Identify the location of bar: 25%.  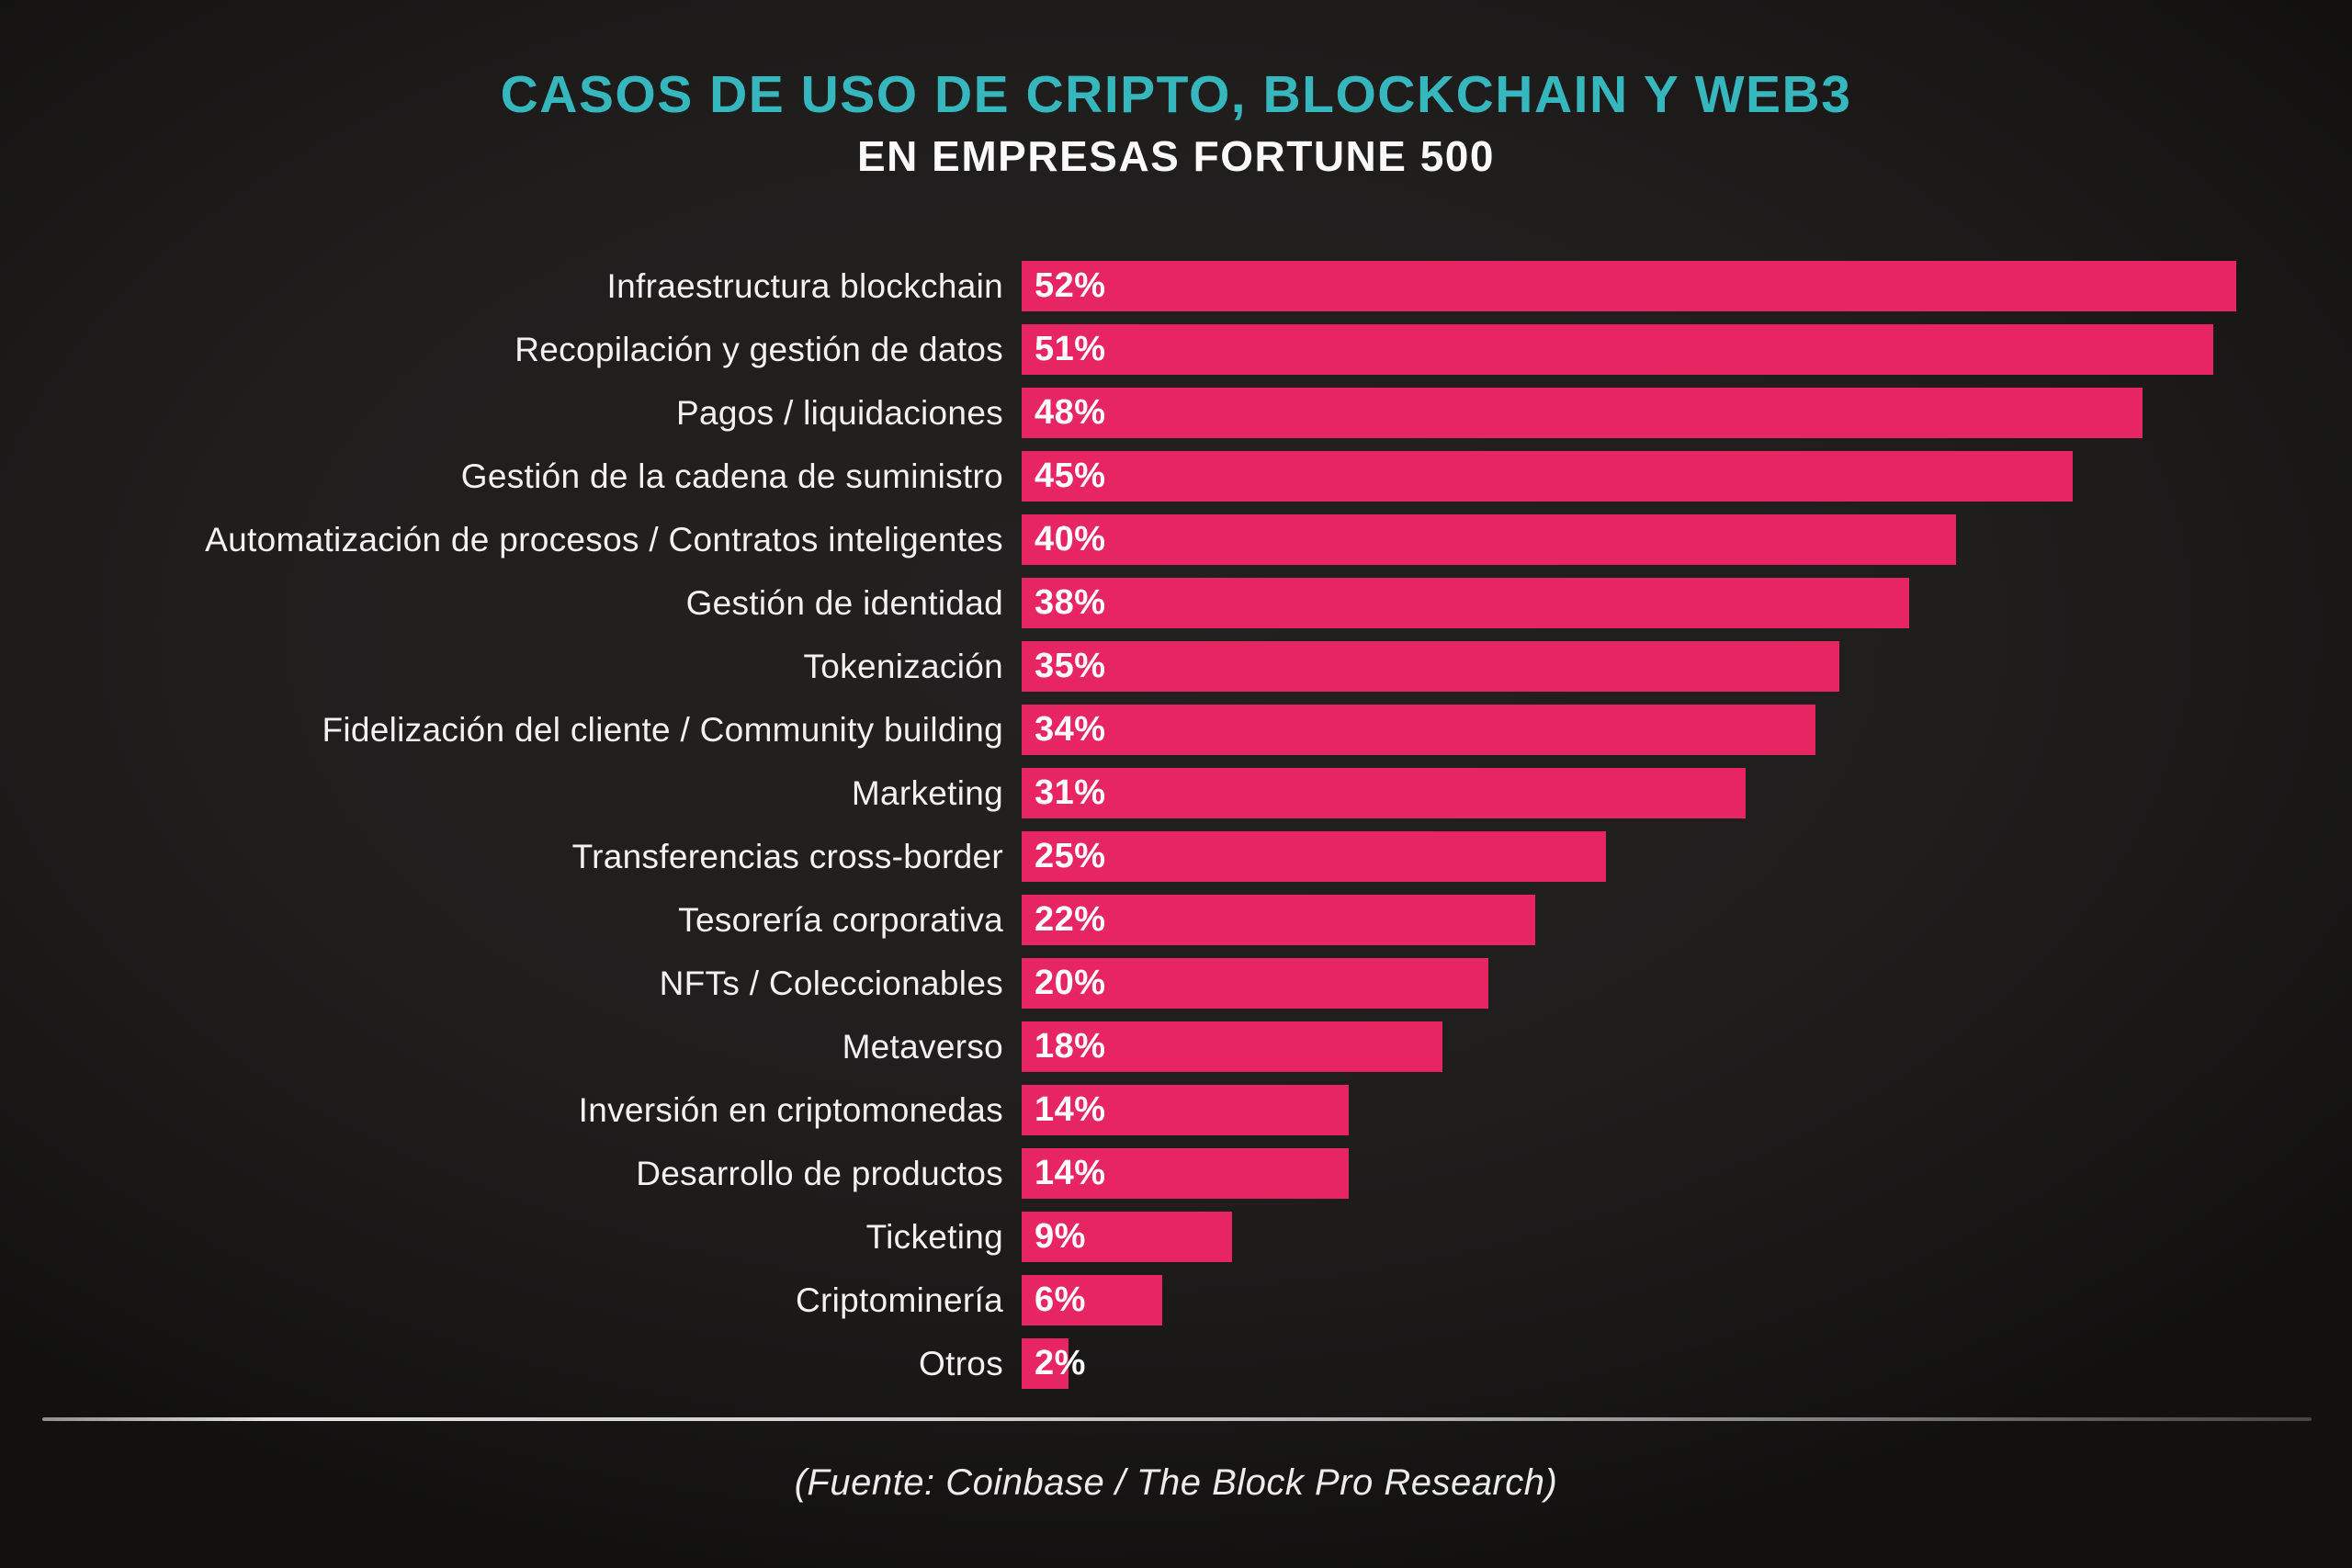
(1314, 857).